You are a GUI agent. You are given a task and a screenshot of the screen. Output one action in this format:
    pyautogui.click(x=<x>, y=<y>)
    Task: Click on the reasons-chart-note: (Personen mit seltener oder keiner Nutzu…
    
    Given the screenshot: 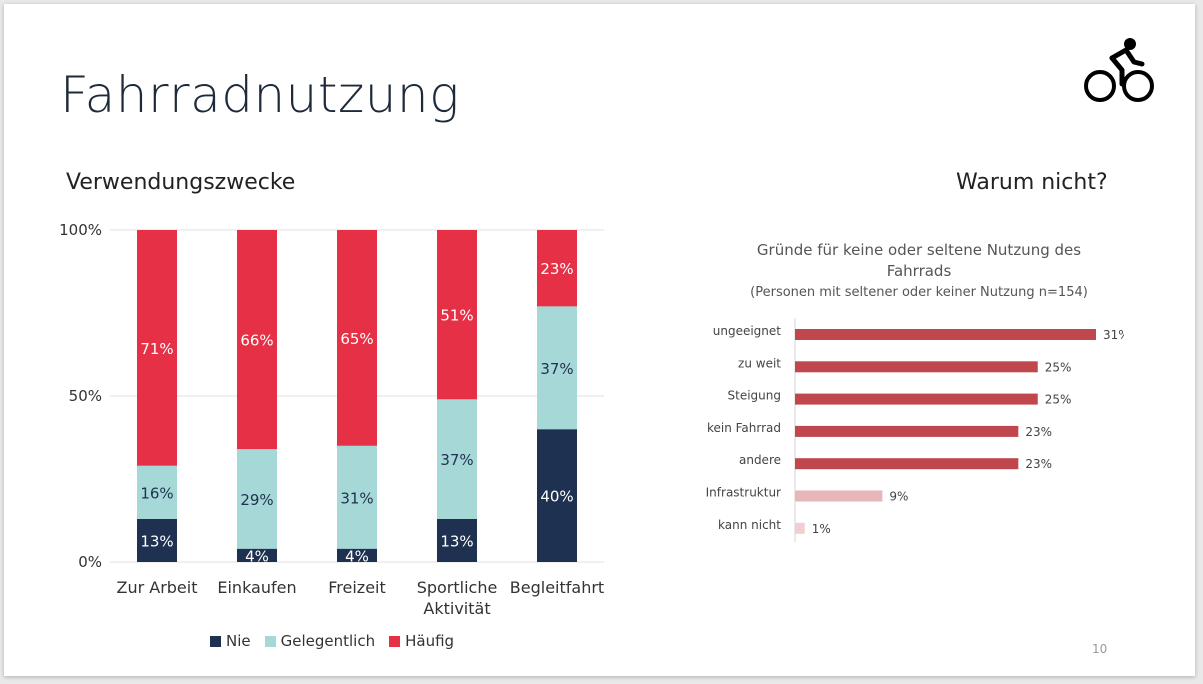 What is the action you would take?
    pyautogui.click(x=919, y=292)
    